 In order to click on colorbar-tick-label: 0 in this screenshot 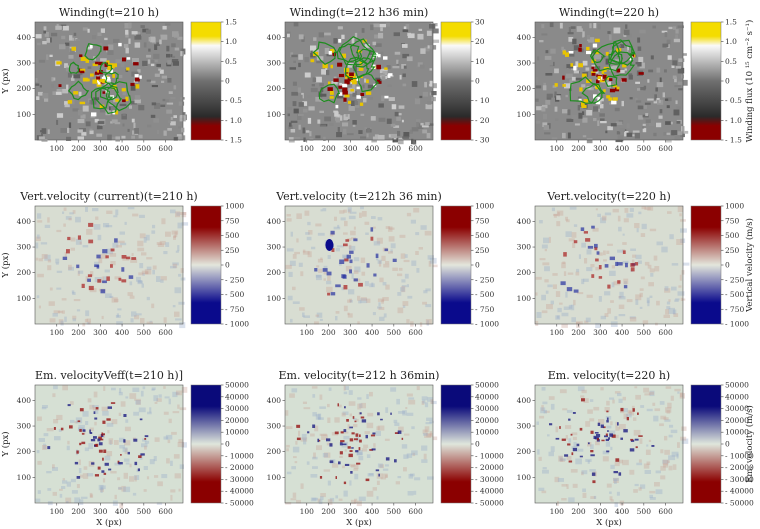, I will do `click(227, 444)`.